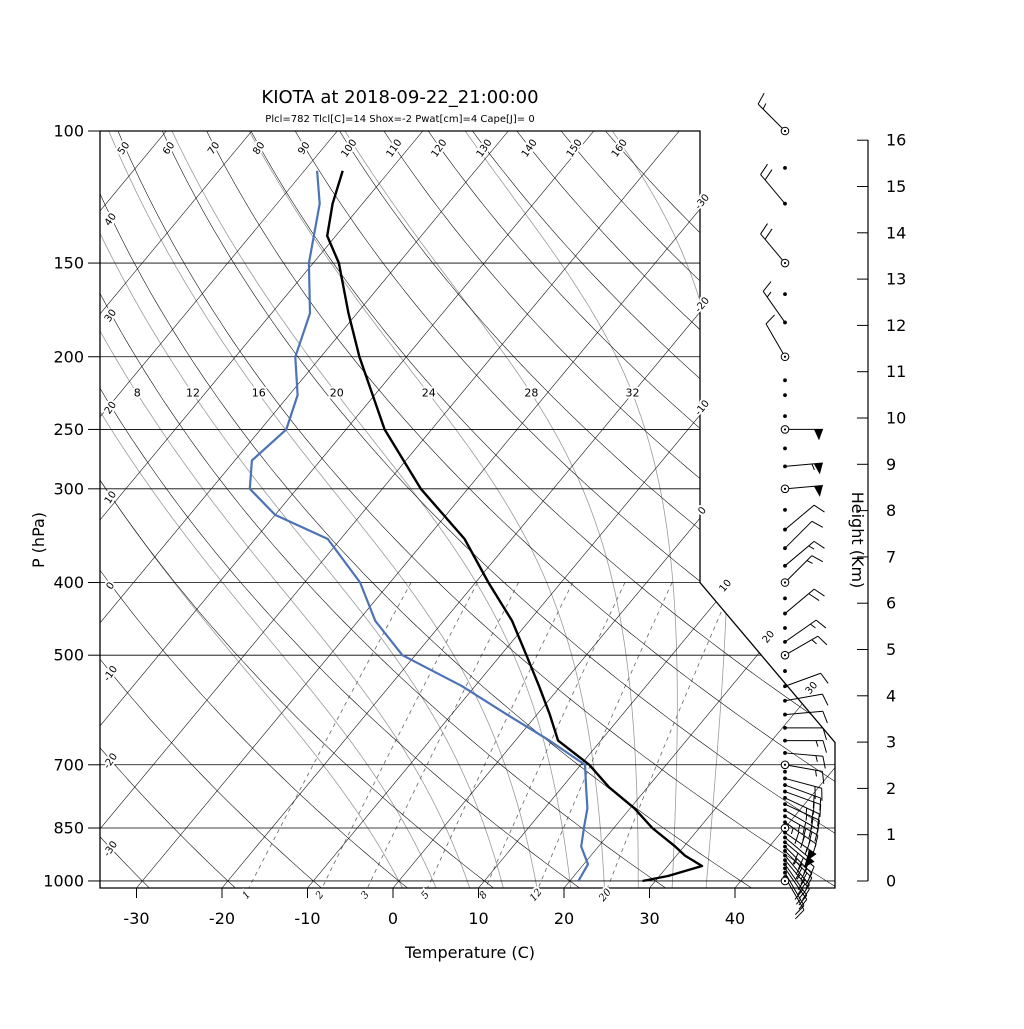 The width and height of the screenshot is (1024, 1029). Describe the element at coordinates (891, 556) in the screenshot. I see `height-tick-label: 7` at that location.